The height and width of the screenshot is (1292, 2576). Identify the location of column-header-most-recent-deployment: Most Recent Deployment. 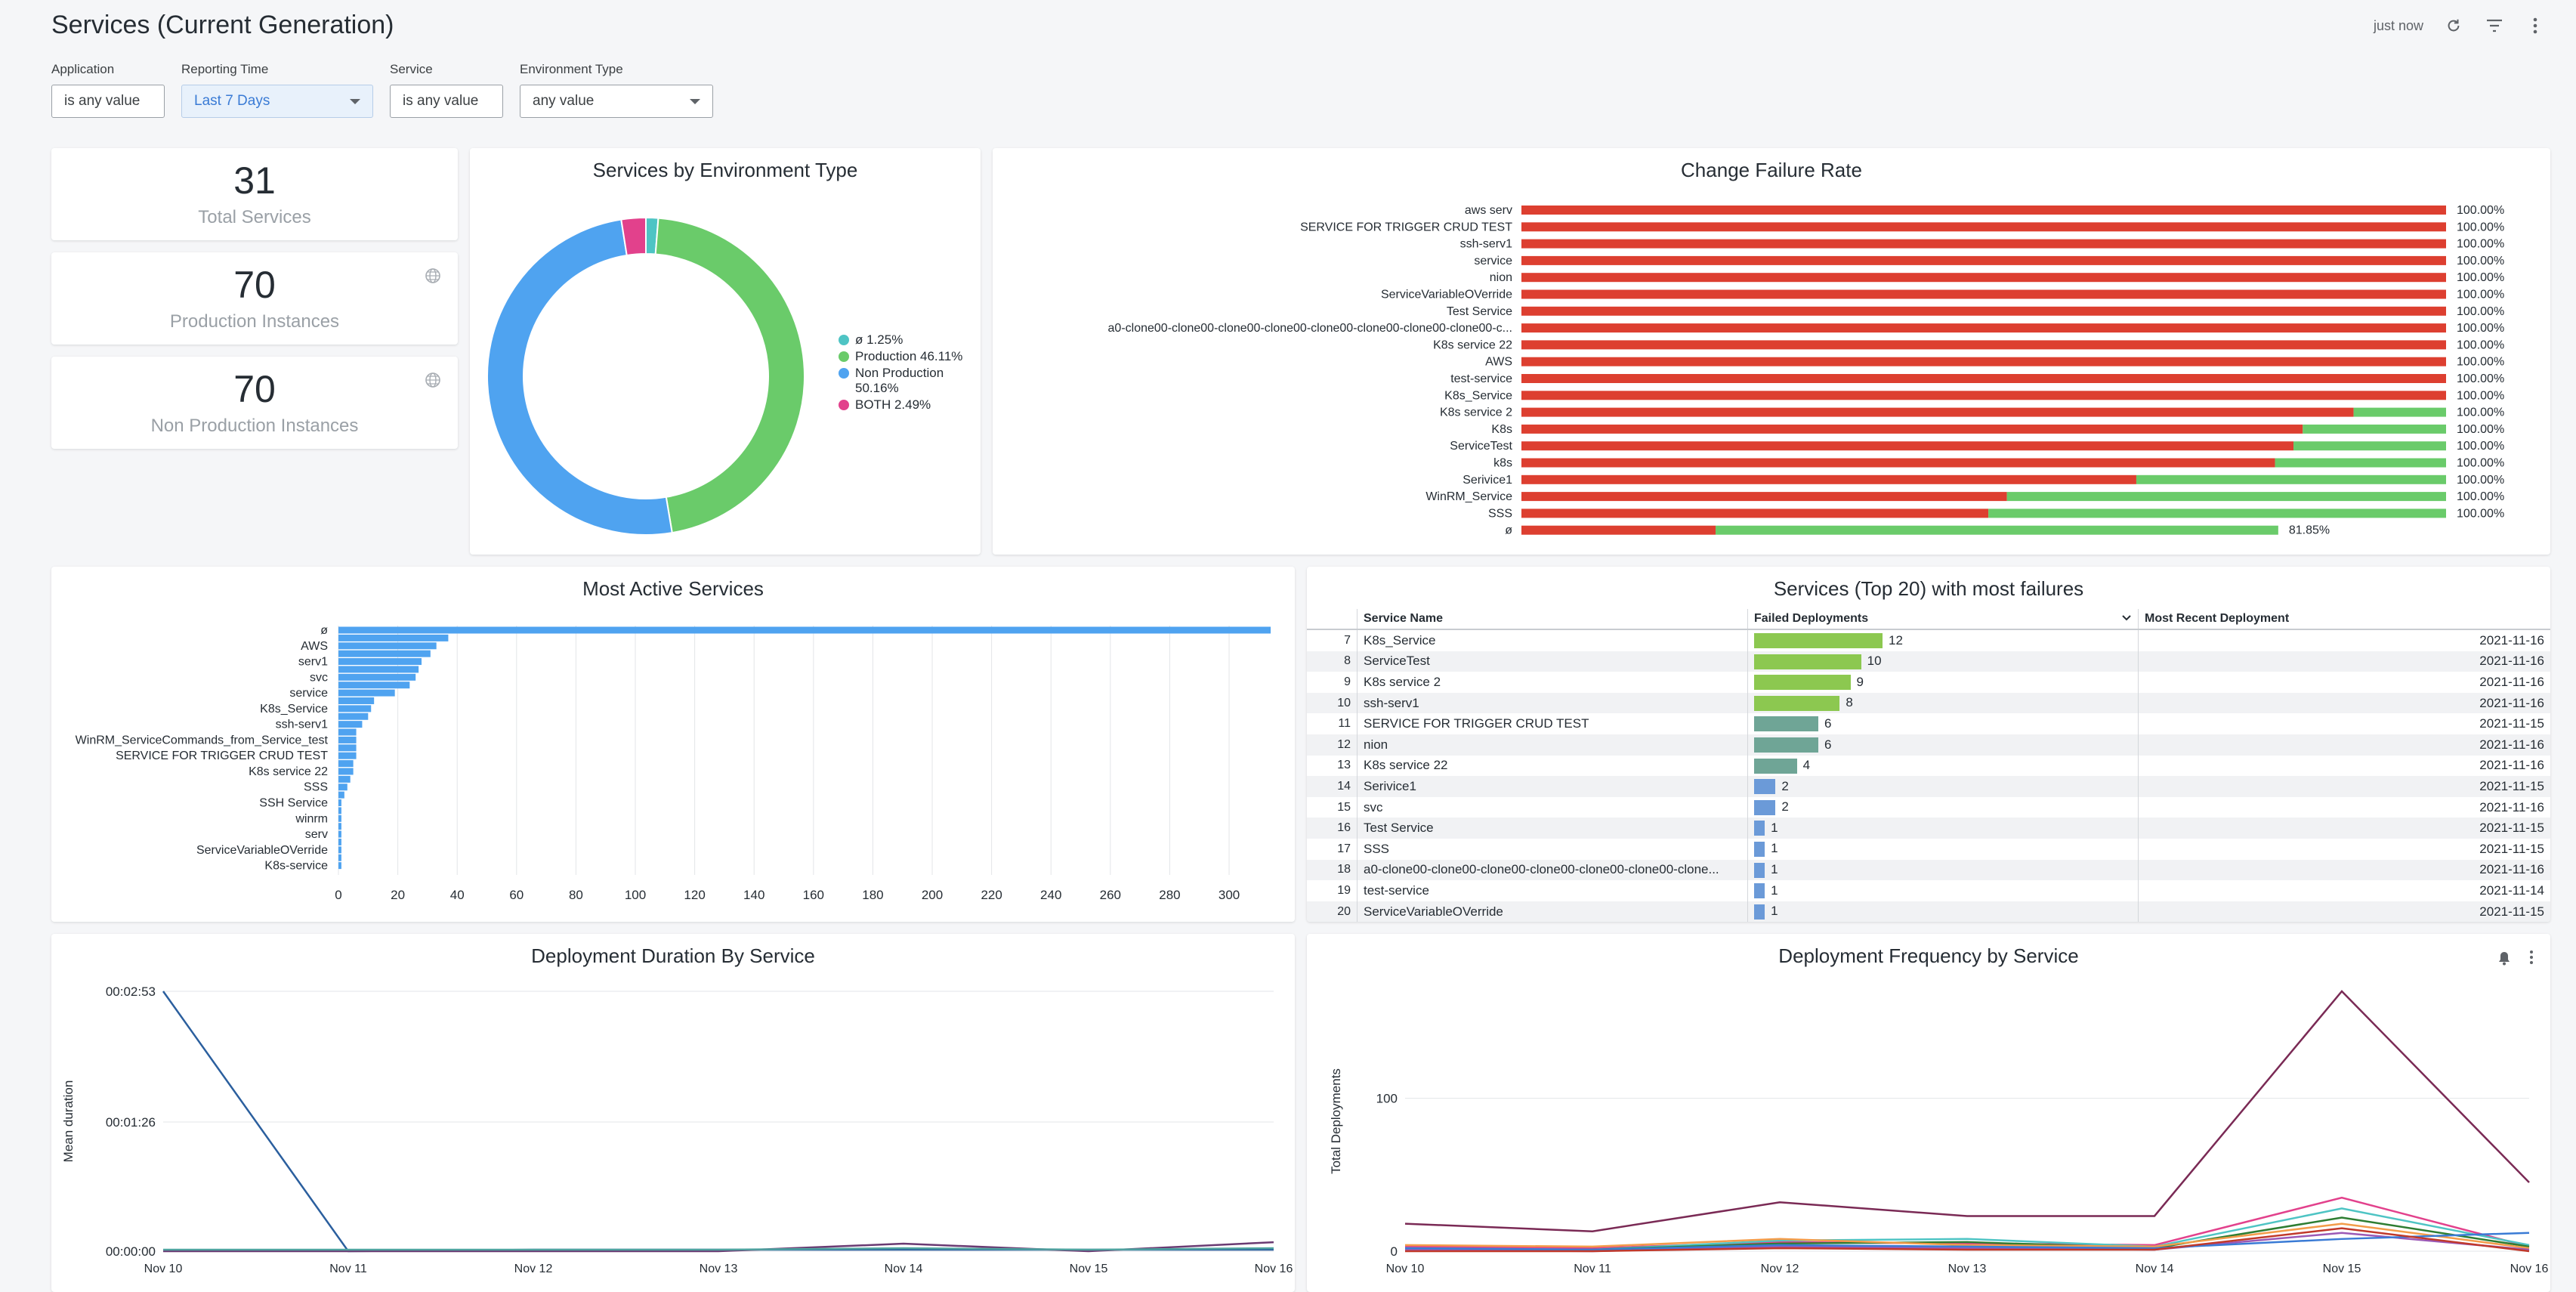
(2344, 619).